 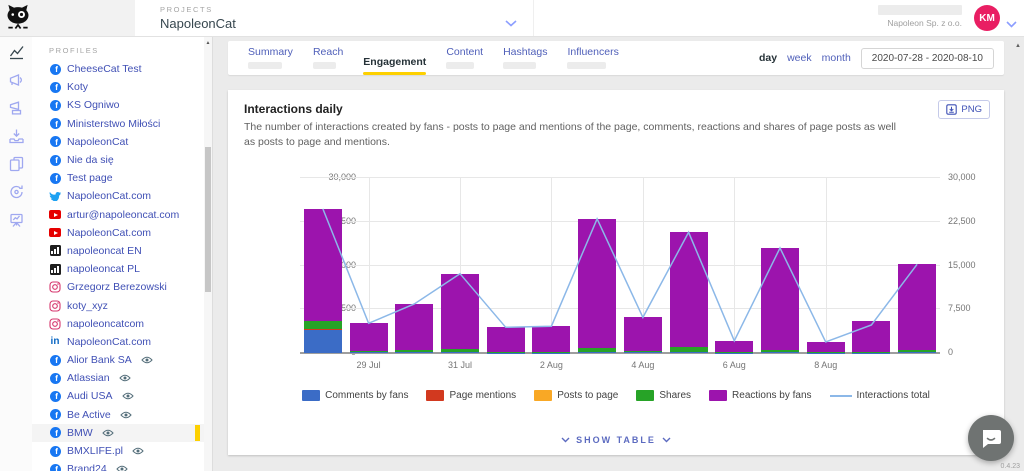 What do you see at coordinates (799, 58) in the screenshot?
I see `granularity-week: week` at bounding box center [799, 58].